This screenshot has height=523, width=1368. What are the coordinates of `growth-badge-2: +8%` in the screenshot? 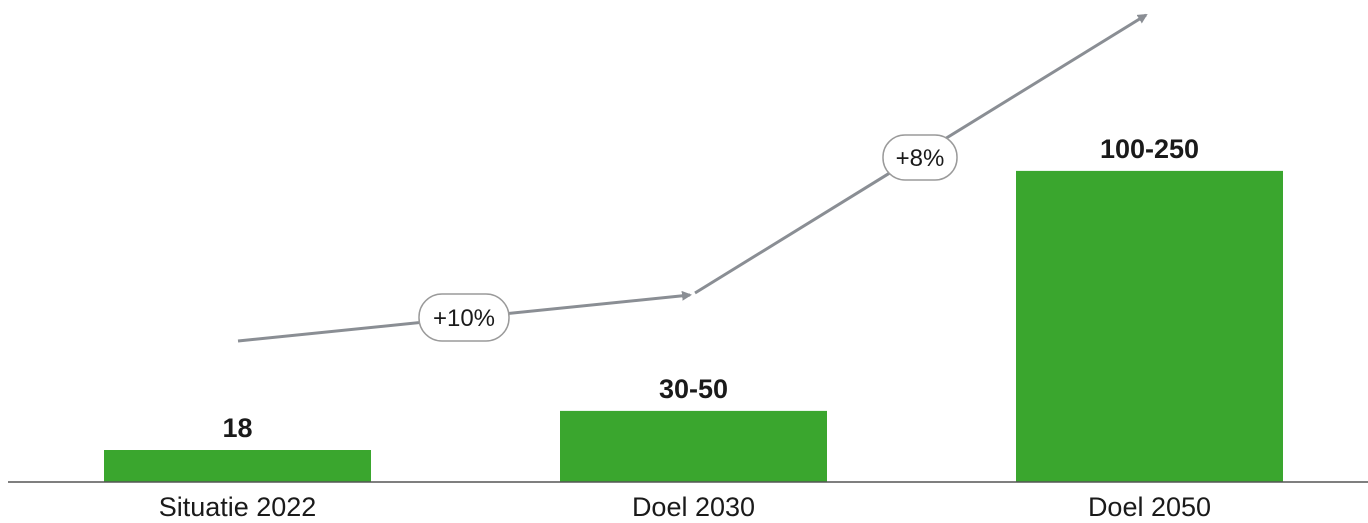 It's located at (920, 157).